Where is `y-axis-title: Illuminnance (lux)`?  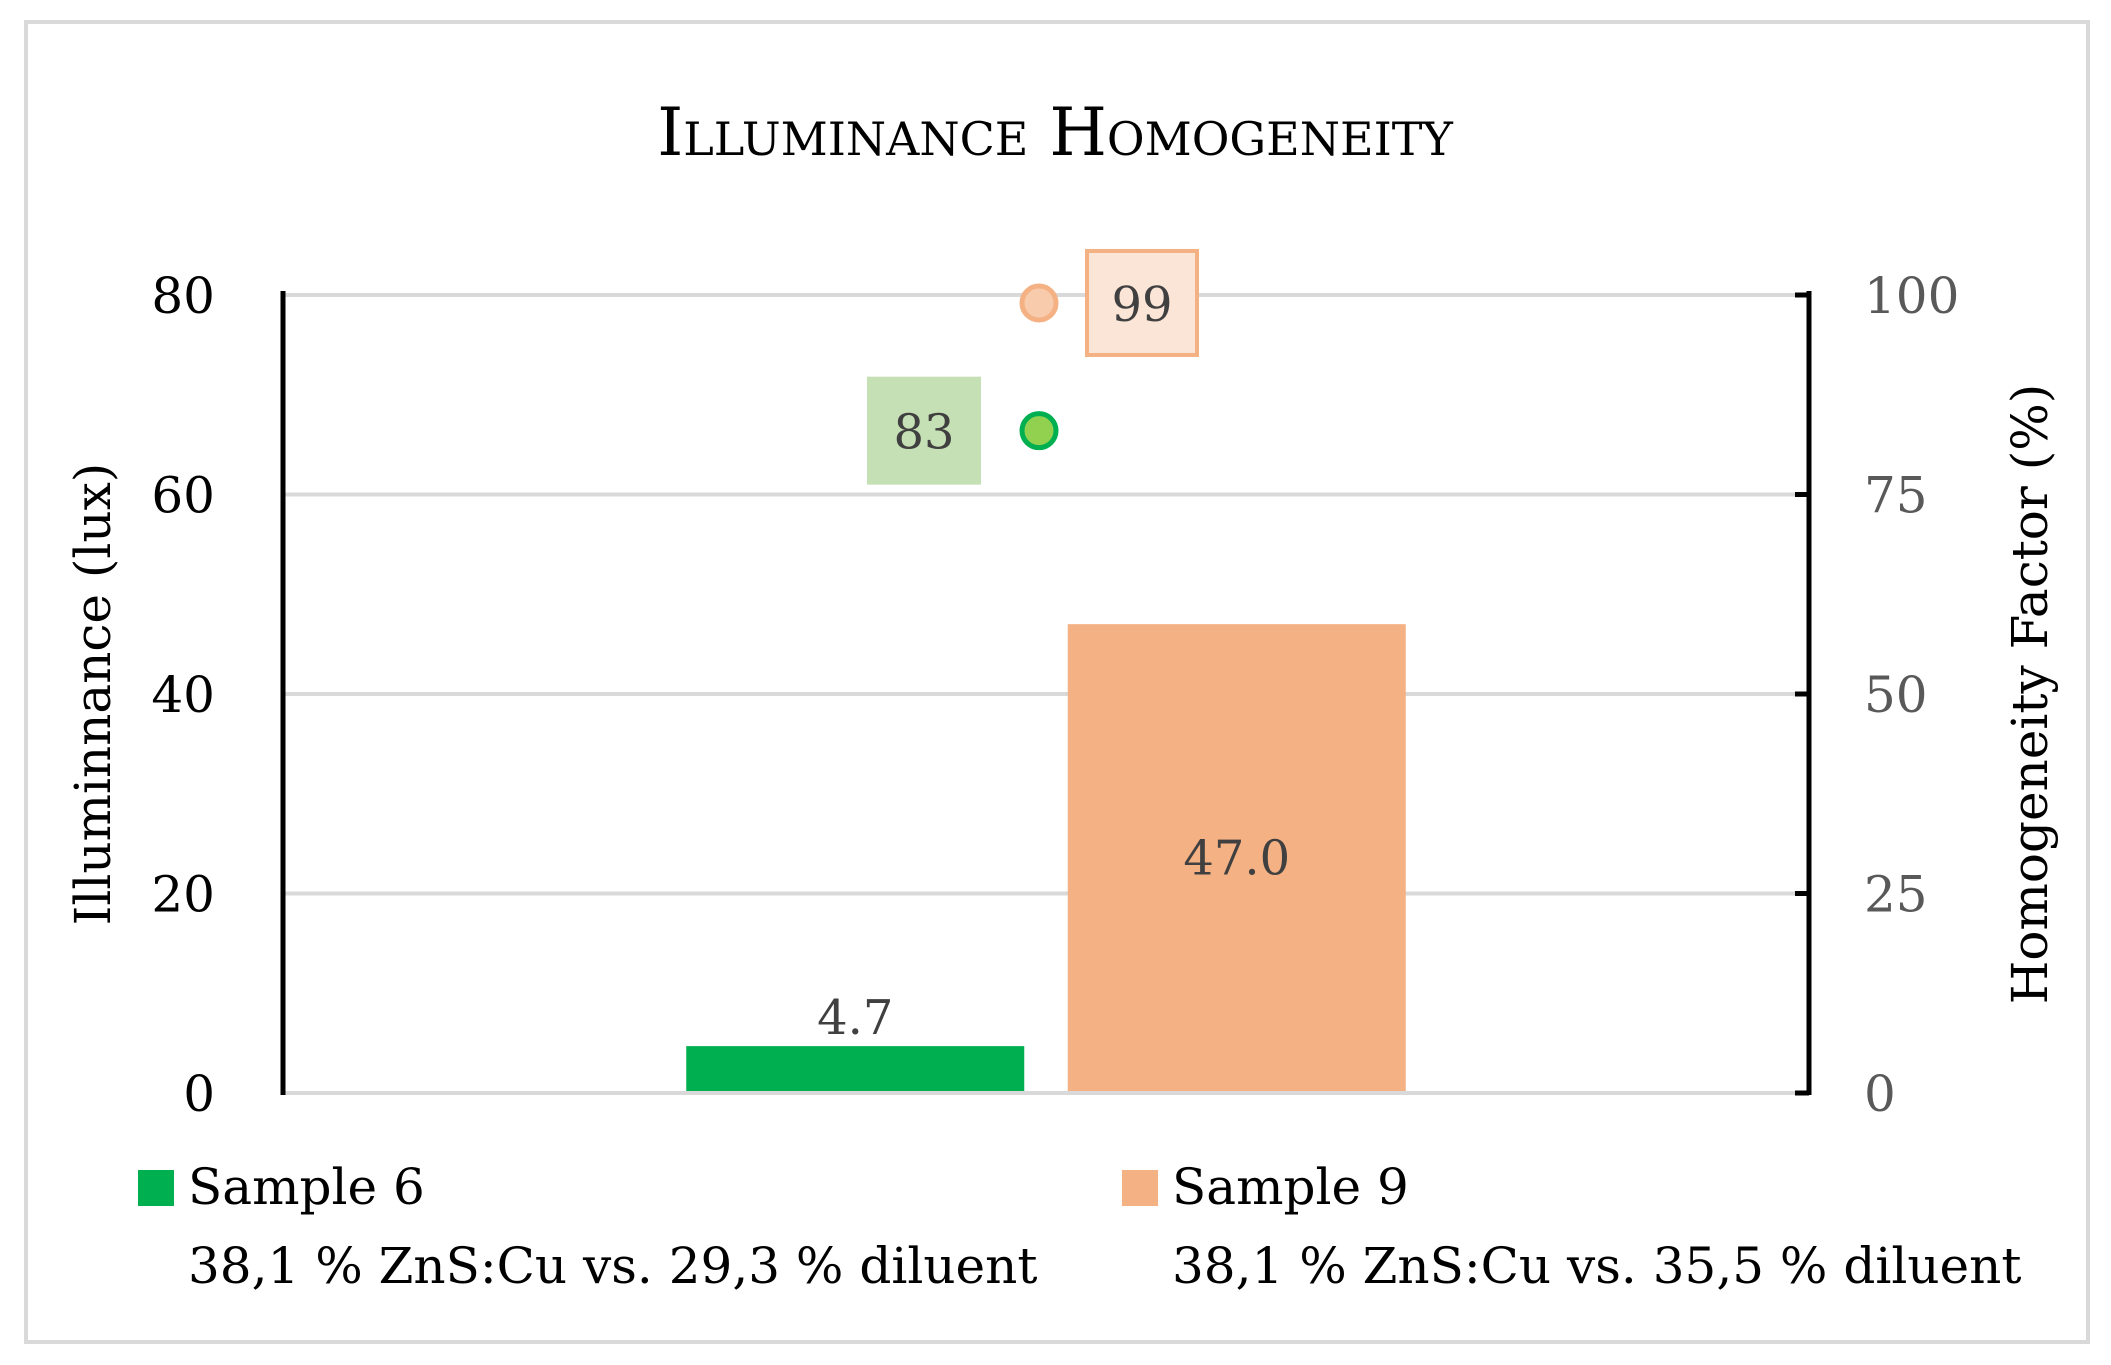 y-axis-title: Illuminnance (lux) is located at coordinates (93, 694).